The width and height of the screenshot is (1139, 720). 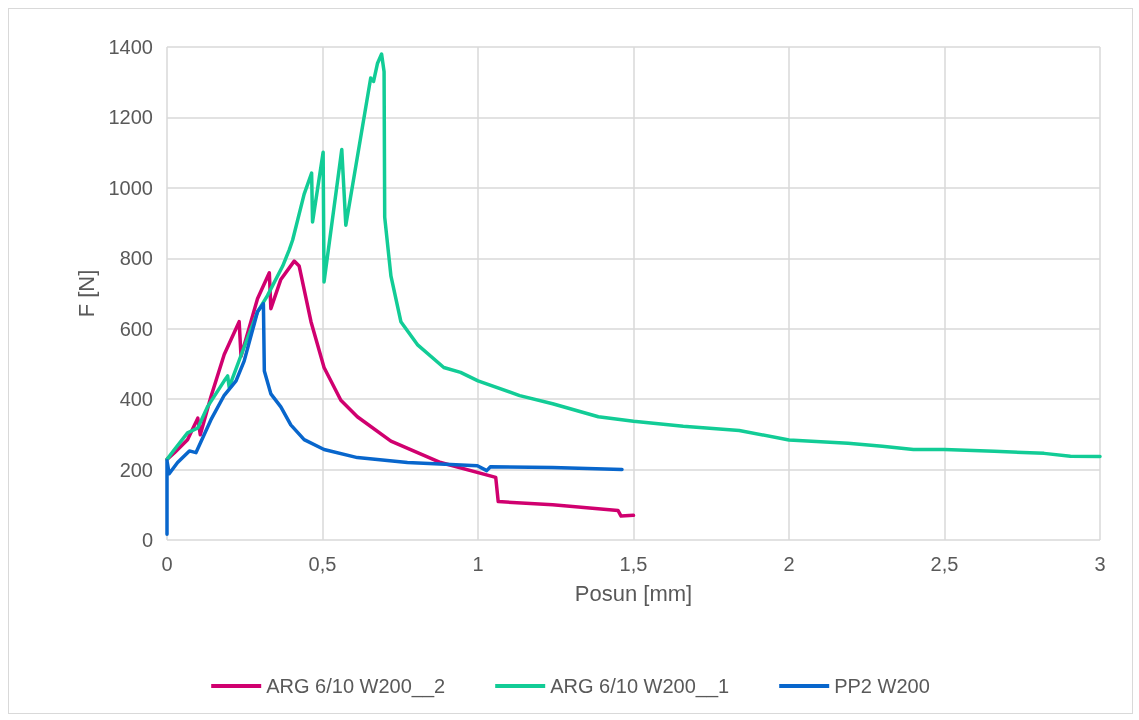 I want to click on y-tick-label: 800, so click(x=136, y=258).